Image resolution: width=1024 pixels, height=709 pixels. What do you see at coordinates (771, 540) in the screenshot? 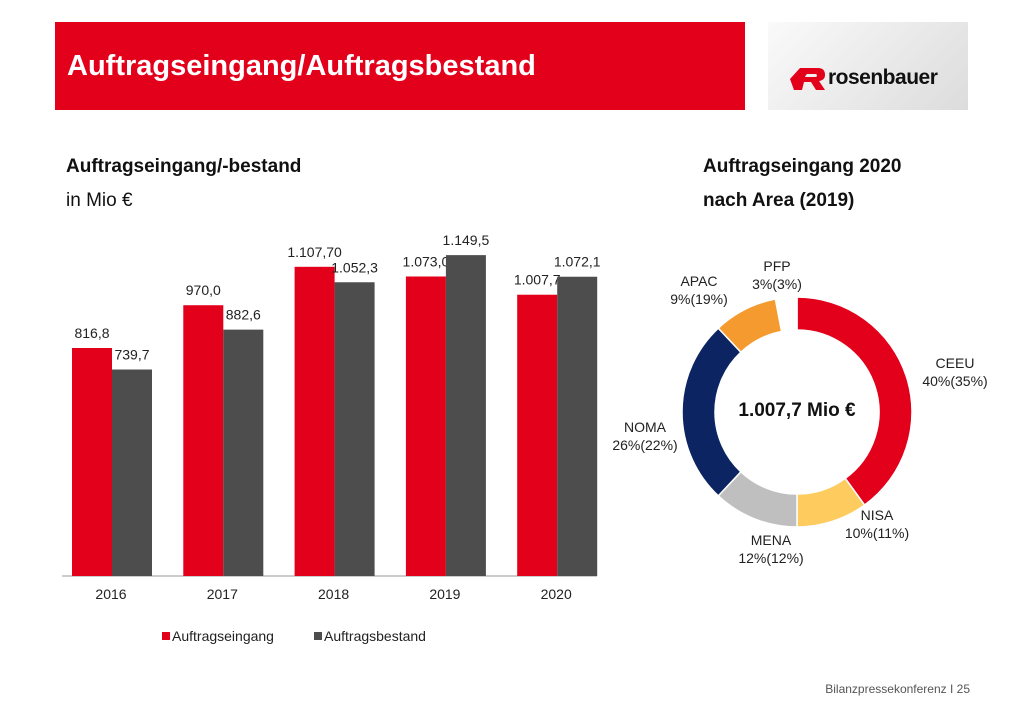
I see `slice-name-label: MENA` at bounding box center [771, 540].